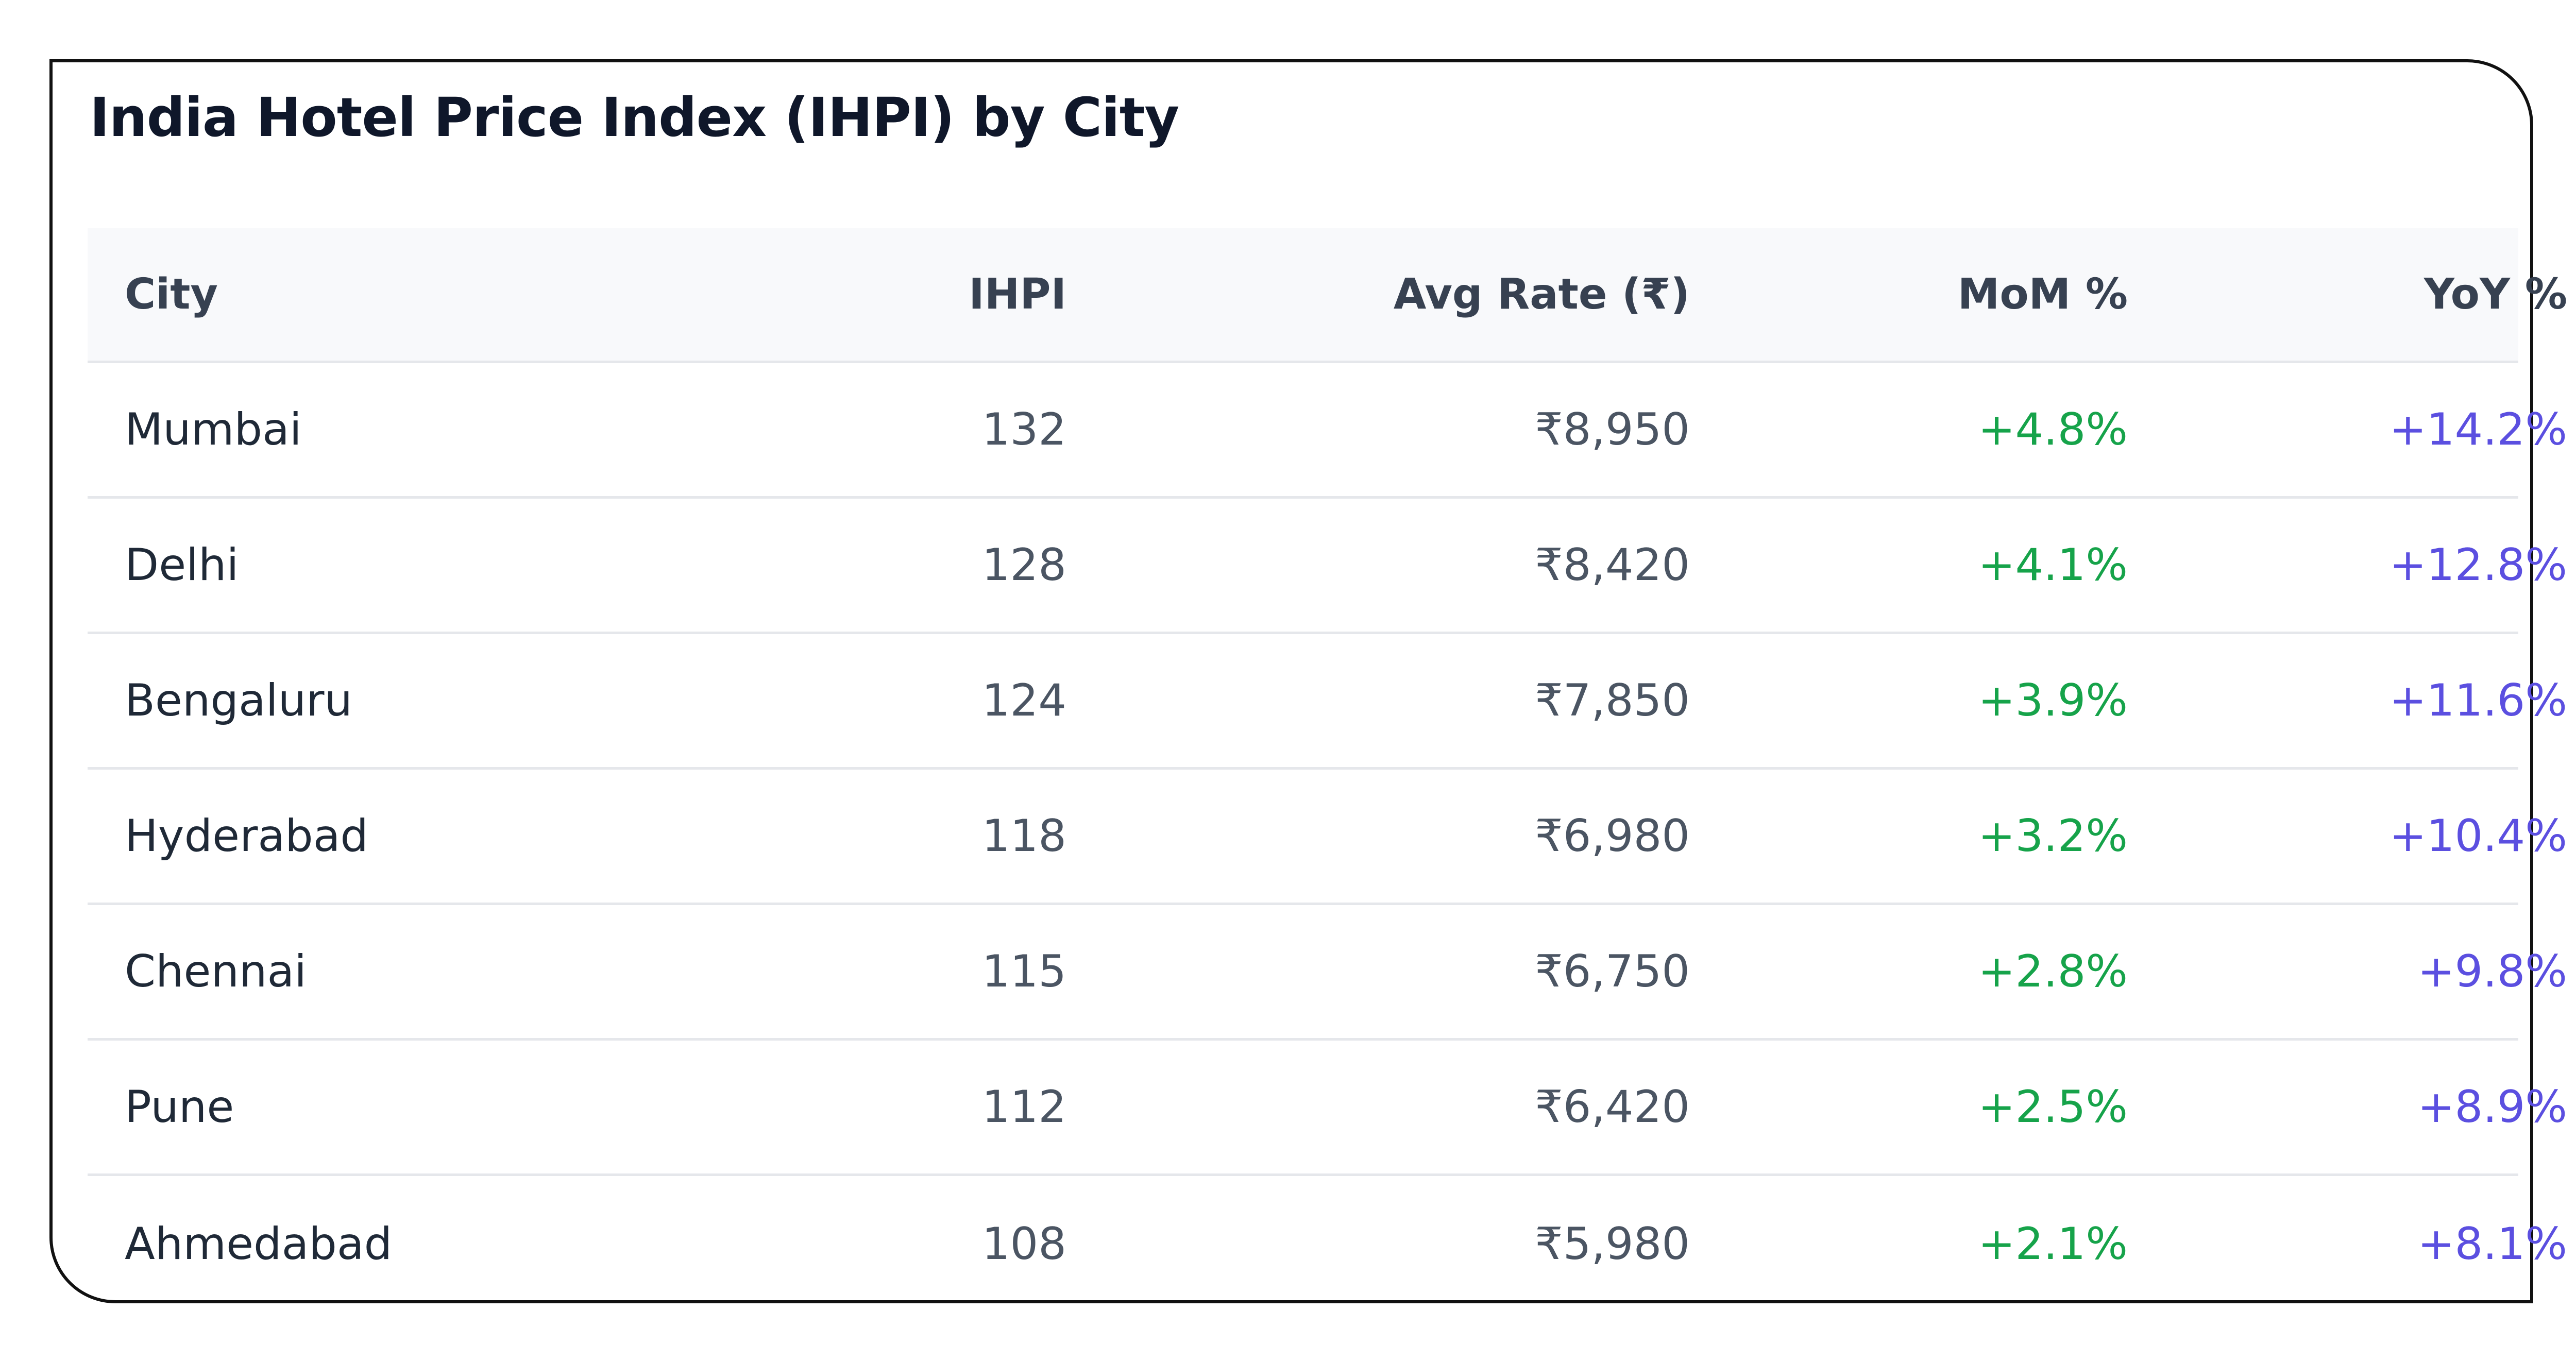 This screenshot has width=2576, height=1361. I want to click on cell-avg-rate: ₹6,980, so click(1612, 836).